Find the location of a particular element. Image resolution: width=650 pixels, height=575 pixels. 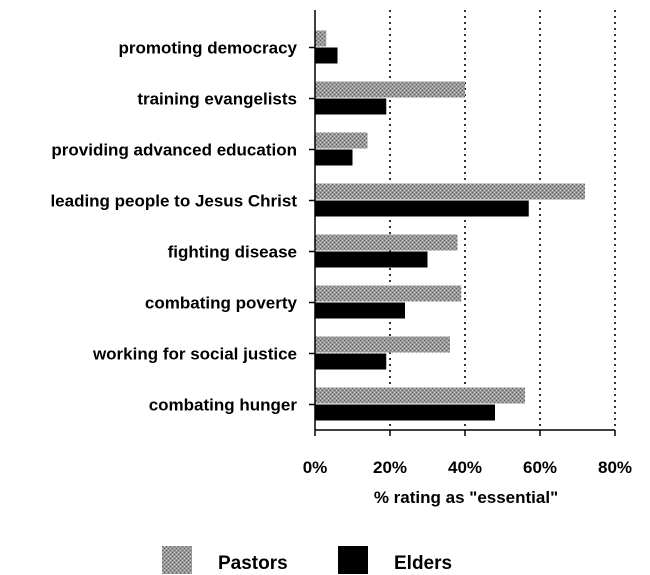

category-label: fighting disease is located at coordinates (232, 252).